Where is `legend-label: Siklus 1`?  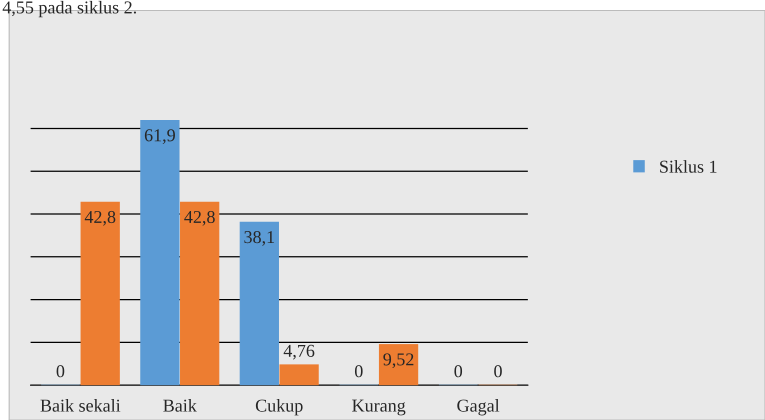 legend-label: Siklus 1 is located at coordinates (688, 166).